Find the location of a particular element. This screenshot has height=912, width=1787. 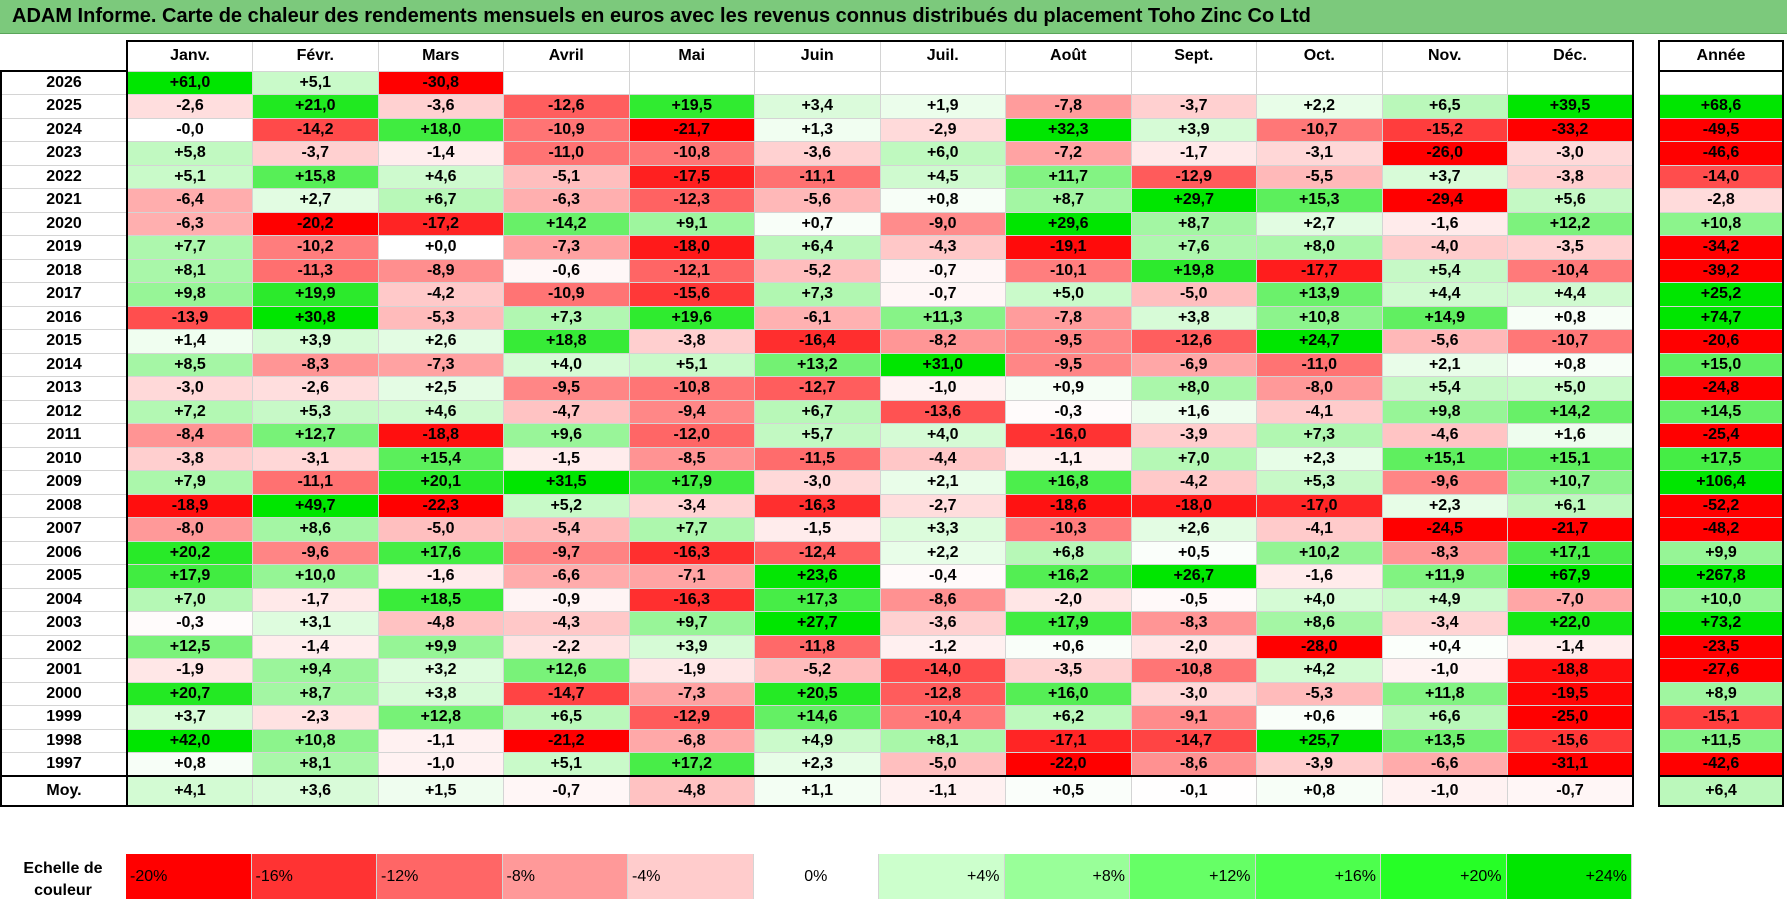

color-scale-swatch: -12% is located at coordinates (440, 876).